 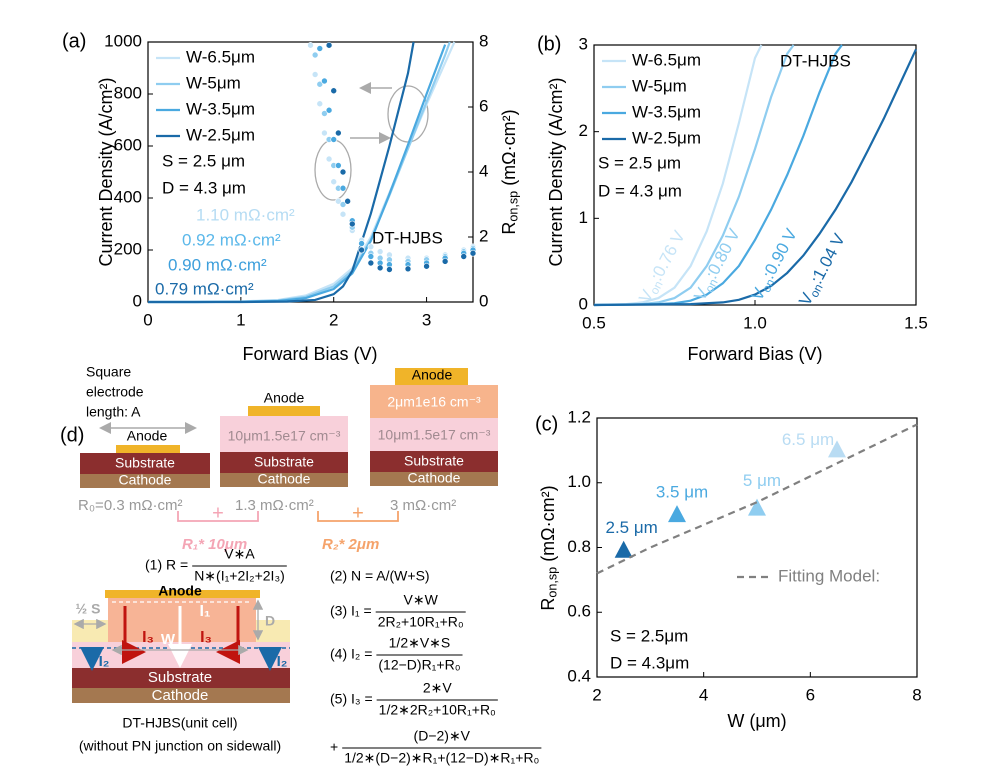 I want to click on y-tick-label: 600, so click(x=128, y=144).